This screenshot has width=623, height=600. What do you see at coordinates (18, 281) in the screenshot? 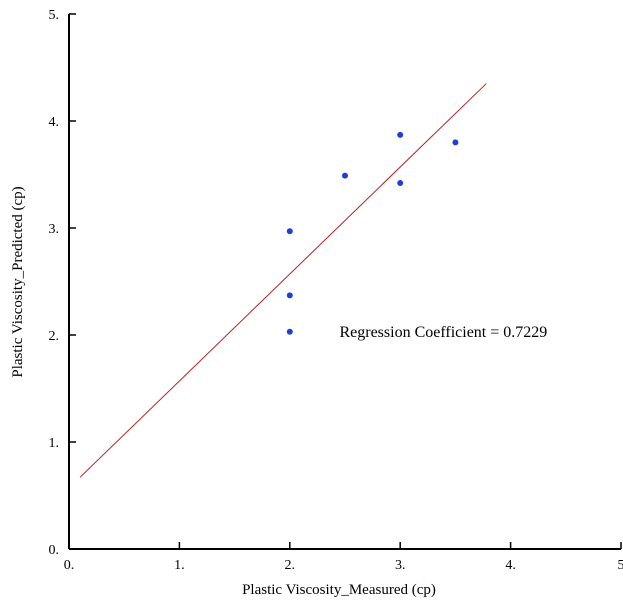
I see `y-axis-title: Plastic Viscosity_Predicted (cp)` at bounding box center [18, 281].